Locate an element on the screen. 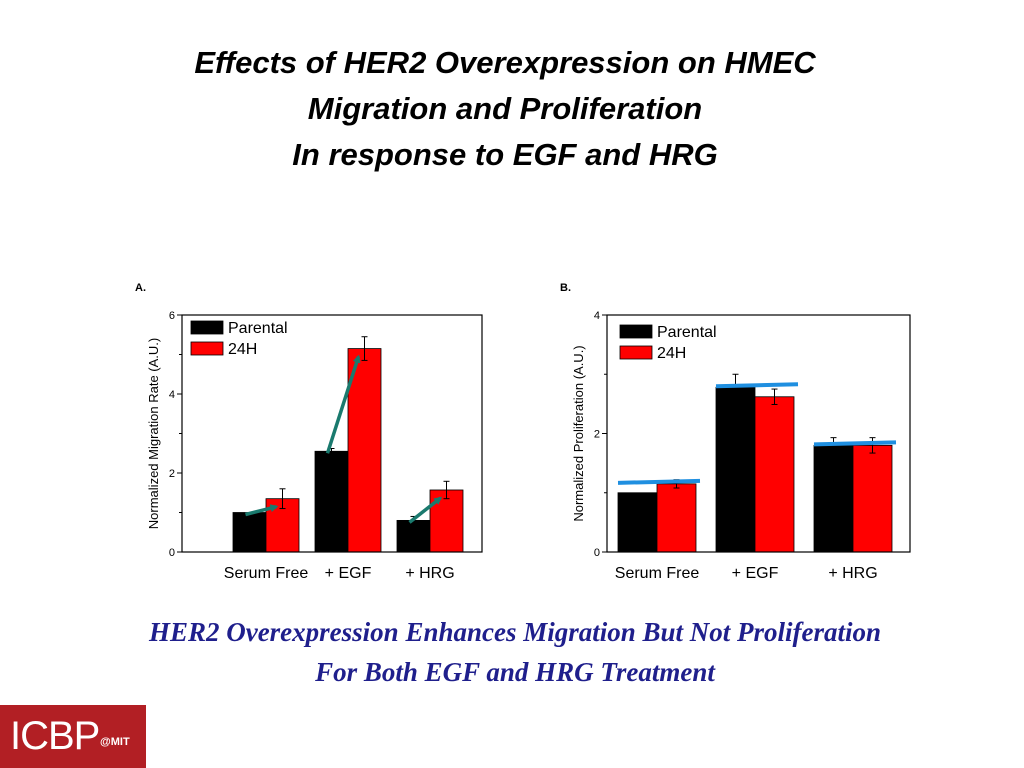 Image resolution: width=1024 pixels, height=768 pixels. logo-text: ICBP is located at coordinates (55, 736).